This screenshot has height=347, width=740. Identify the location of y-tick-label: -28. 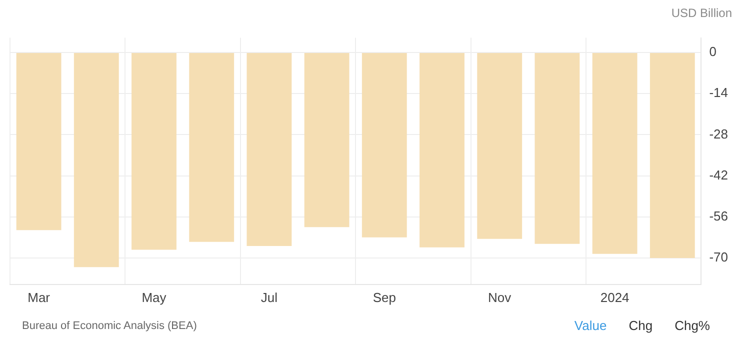
(718, 134).